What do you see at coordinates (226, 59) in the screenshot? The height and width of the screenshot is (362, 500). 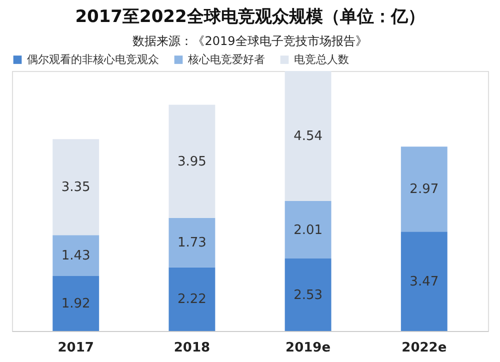 I see `legend-label: 核心电竞爱好者` at bounding box center [226, 59].